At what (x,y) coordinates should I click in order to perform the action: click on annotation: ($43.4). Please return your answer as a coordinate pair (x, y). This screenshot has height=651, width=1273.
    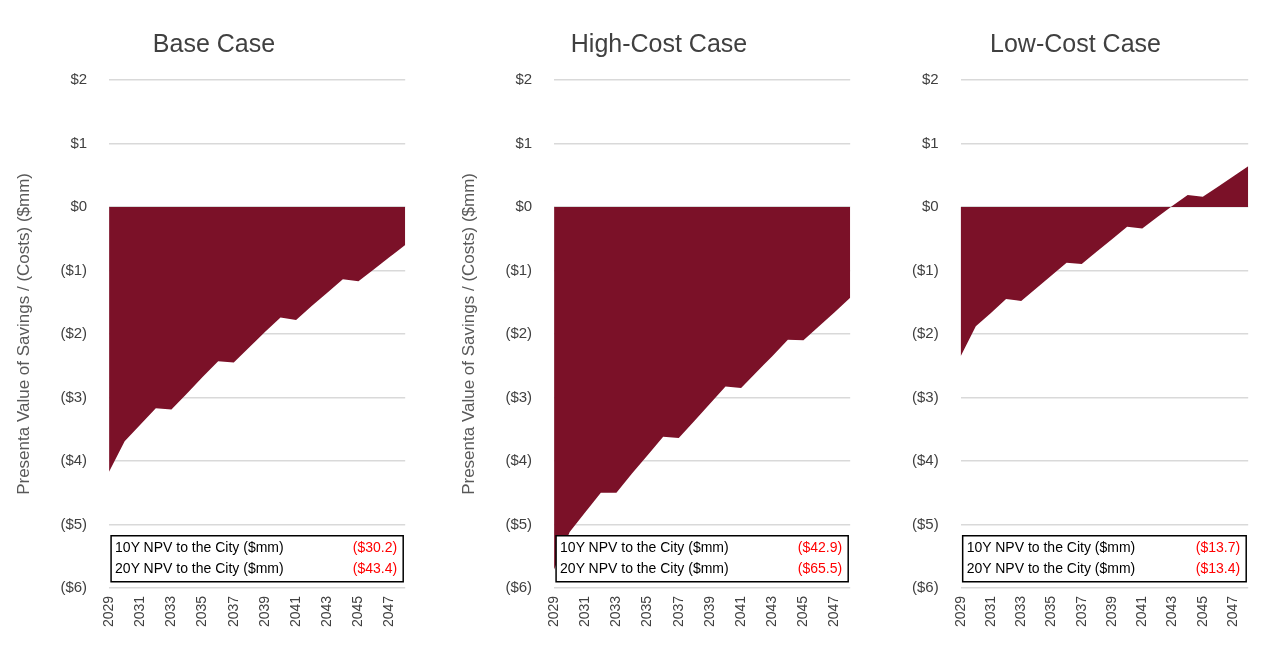
    Looking at the image, I should click on (375, 568).